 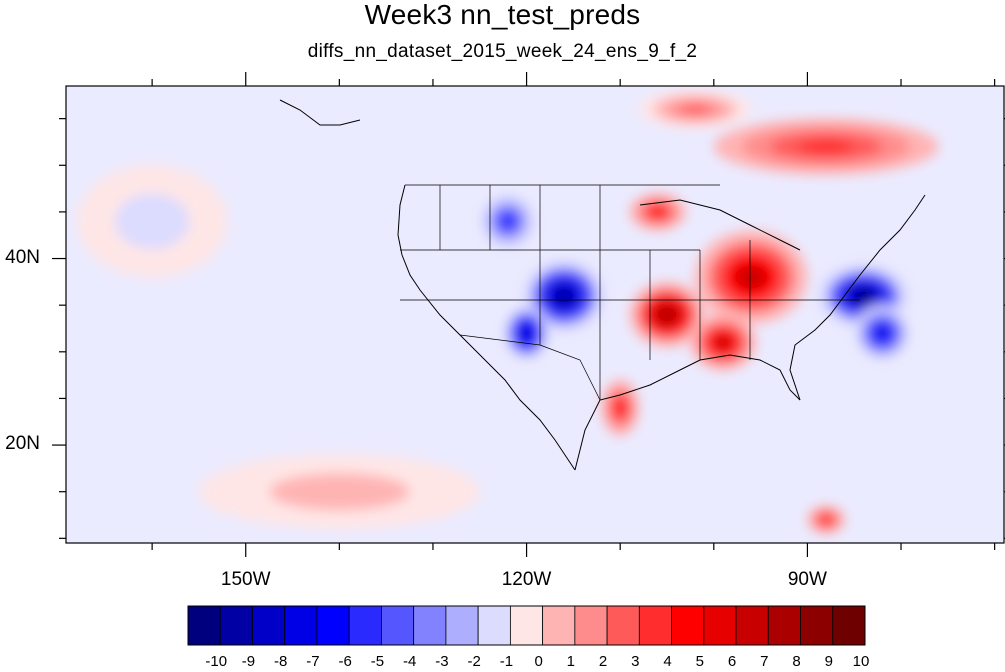 I want to click on west-coast, so click(x=486, y=327).